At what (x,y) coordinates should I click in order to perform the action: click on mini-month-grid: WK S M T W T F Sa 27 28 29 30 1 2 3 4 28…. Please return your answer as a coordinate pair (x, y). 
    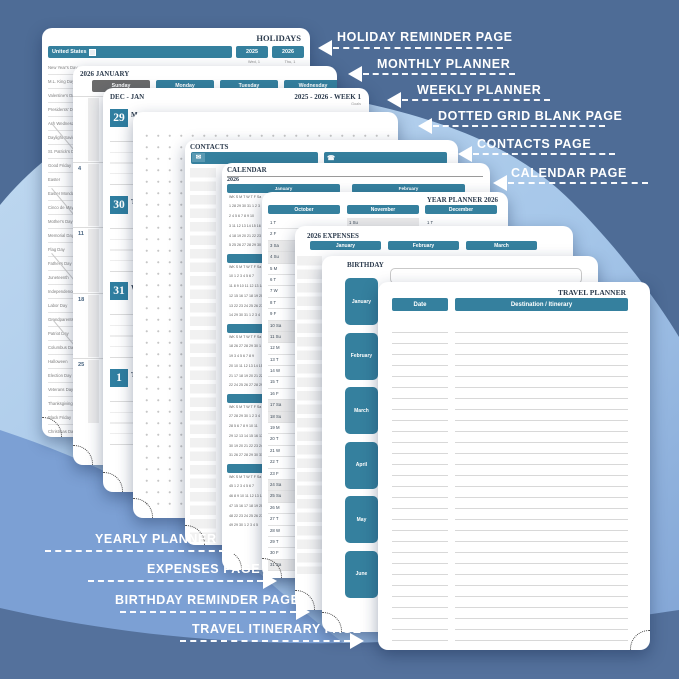
    Looking at the image, I should click on (248, 431).